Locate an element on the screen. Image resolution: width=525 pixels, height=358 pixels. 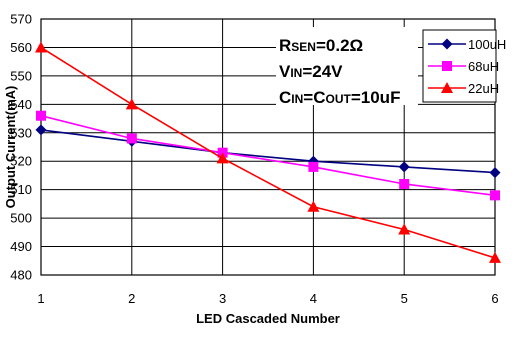
y-tick-label: 550 is located at coordinates (21, 75).